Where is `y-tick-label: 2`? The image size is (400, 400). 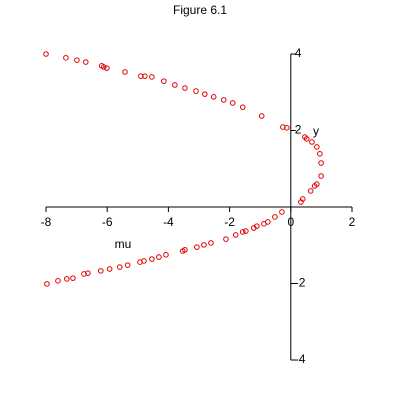
y-tick-label: 2 is located at coordinates (298, 130).